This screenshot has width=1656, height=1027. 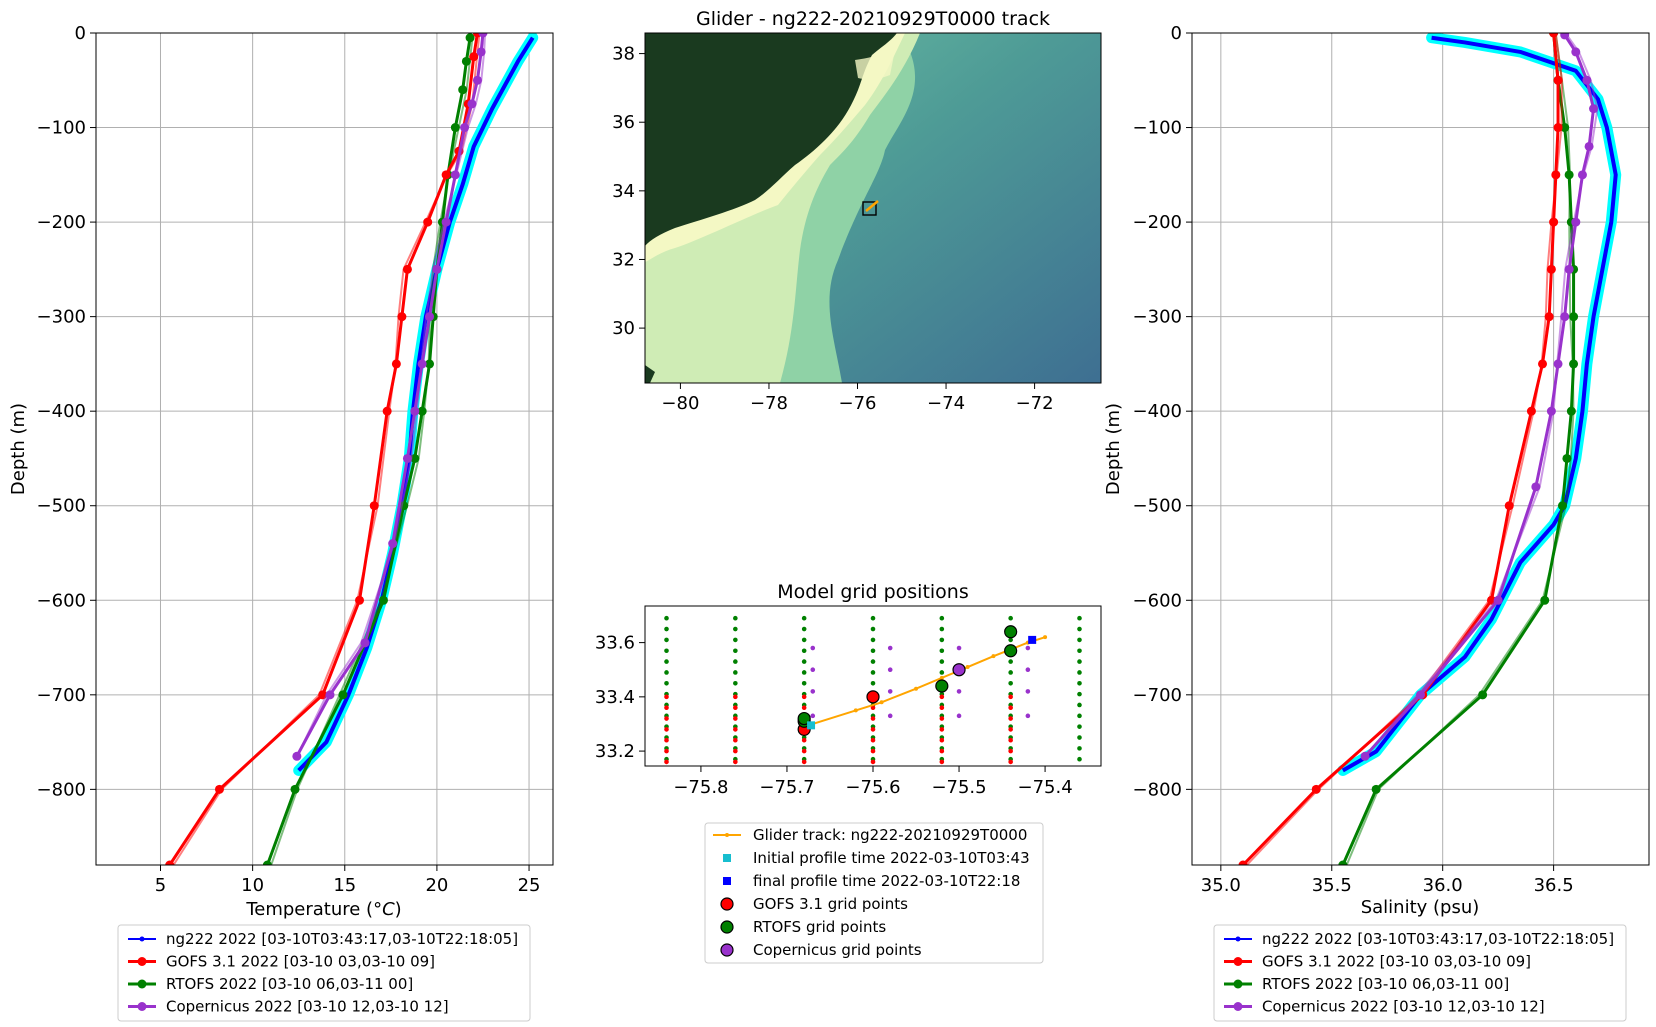 I want to click on copernicus-legend-marker, so click(x=1238, y=1006).